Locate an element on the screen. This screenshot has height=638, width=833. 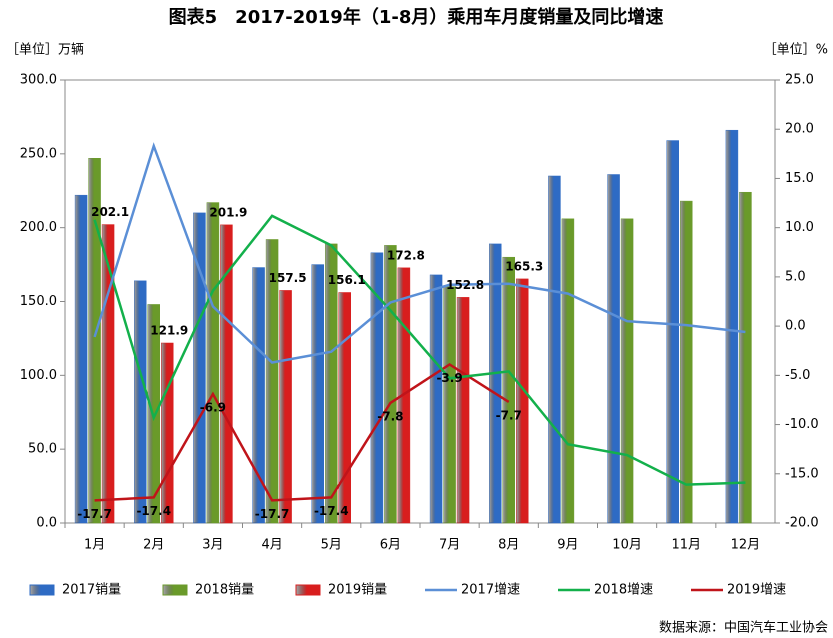
x-tick-label: 8月 is located at coordinates (508, 545).